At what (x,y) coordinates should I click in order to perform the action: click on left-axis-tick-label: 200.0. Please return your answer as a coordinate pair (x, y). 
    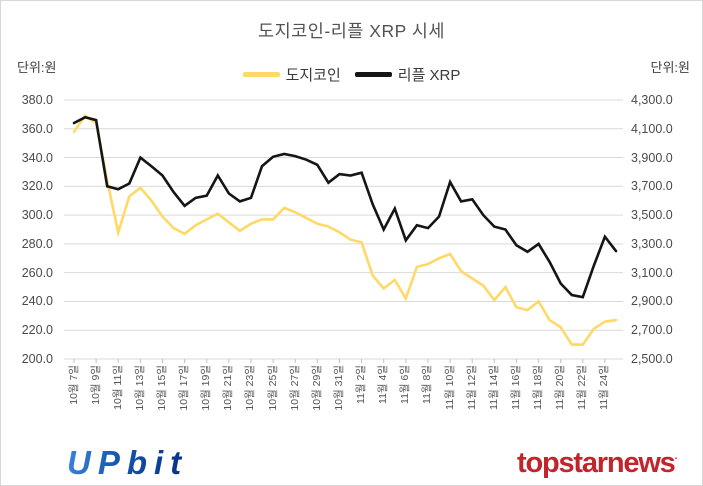
    Looking at the image, I should click on (37, 359).